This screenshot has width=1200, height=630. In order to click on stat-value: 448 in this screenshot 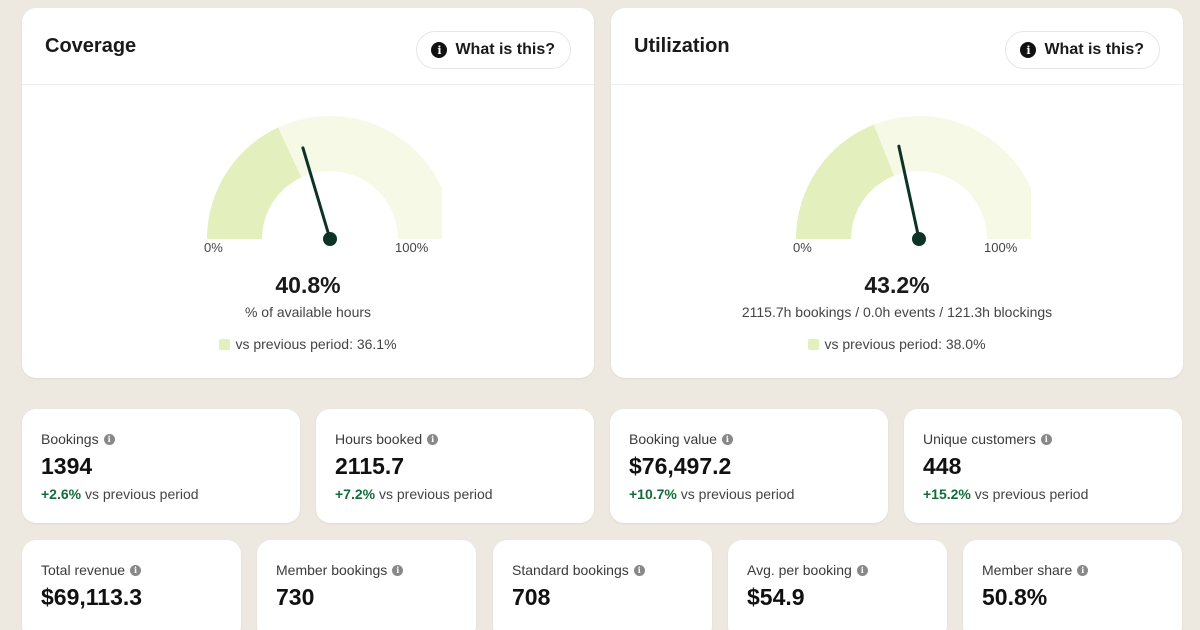, I will do `click(942, 466)`.